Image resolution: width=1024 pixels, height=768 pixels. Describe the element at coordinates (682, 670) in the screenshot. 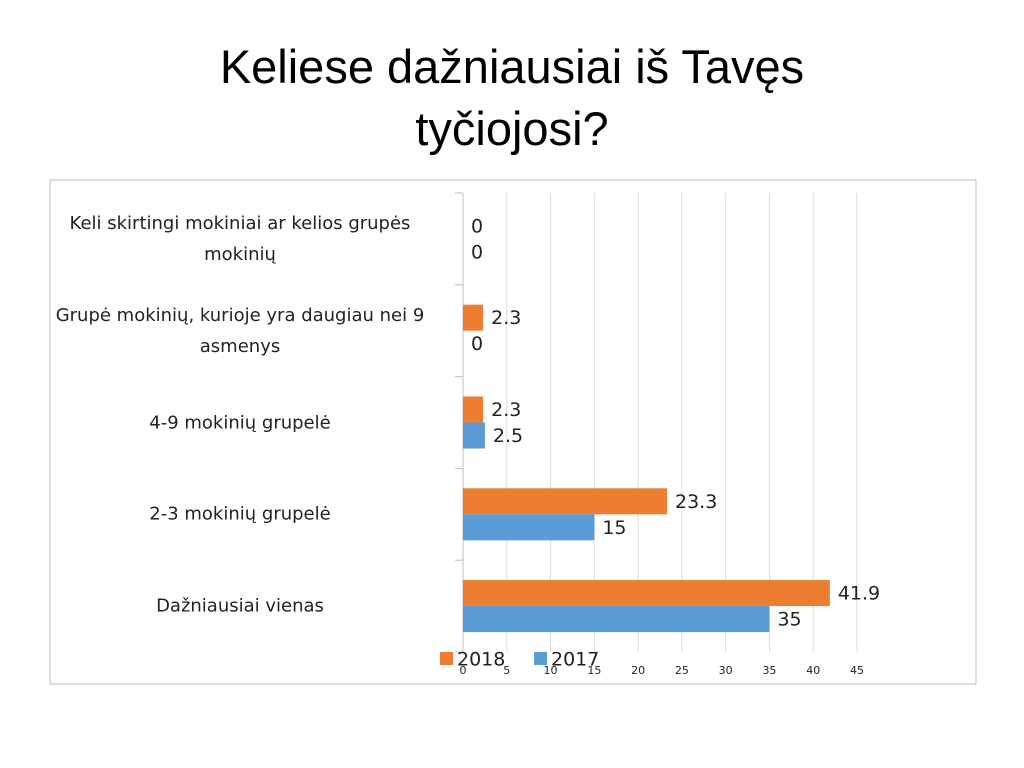

I see `x-tick-label: 25` at that location.